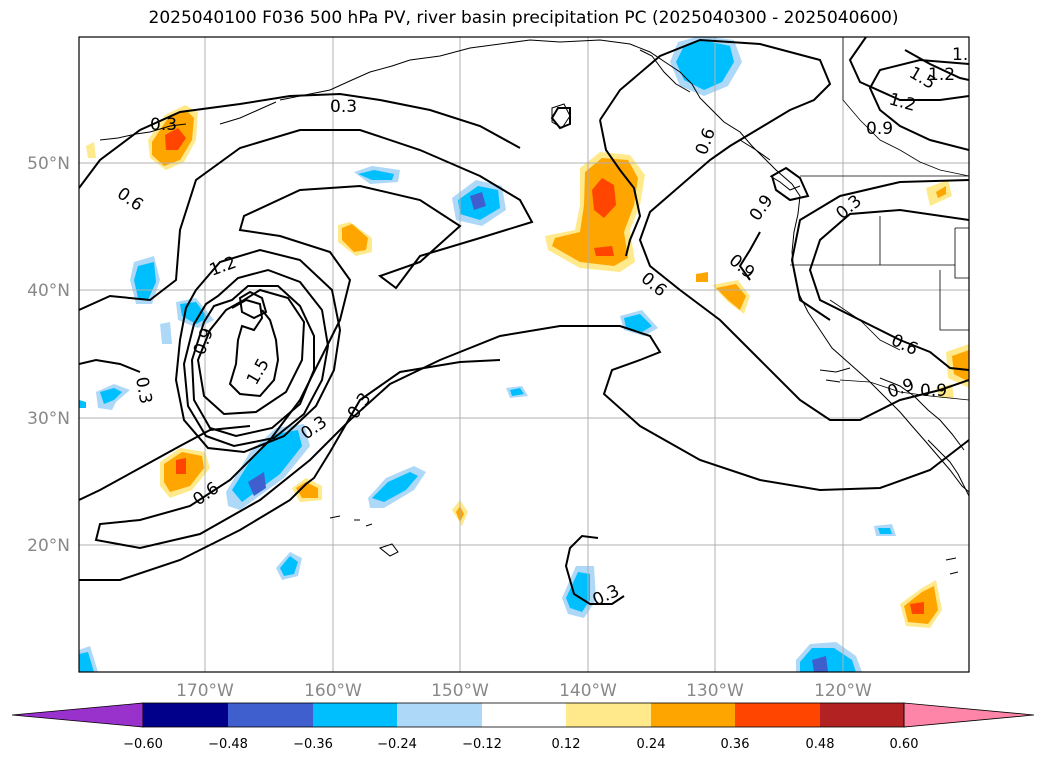  What do you see at coordinates (48, 164) in the screenshot?
I see `lat-label: 50°N` at bounding box center [48, 164].